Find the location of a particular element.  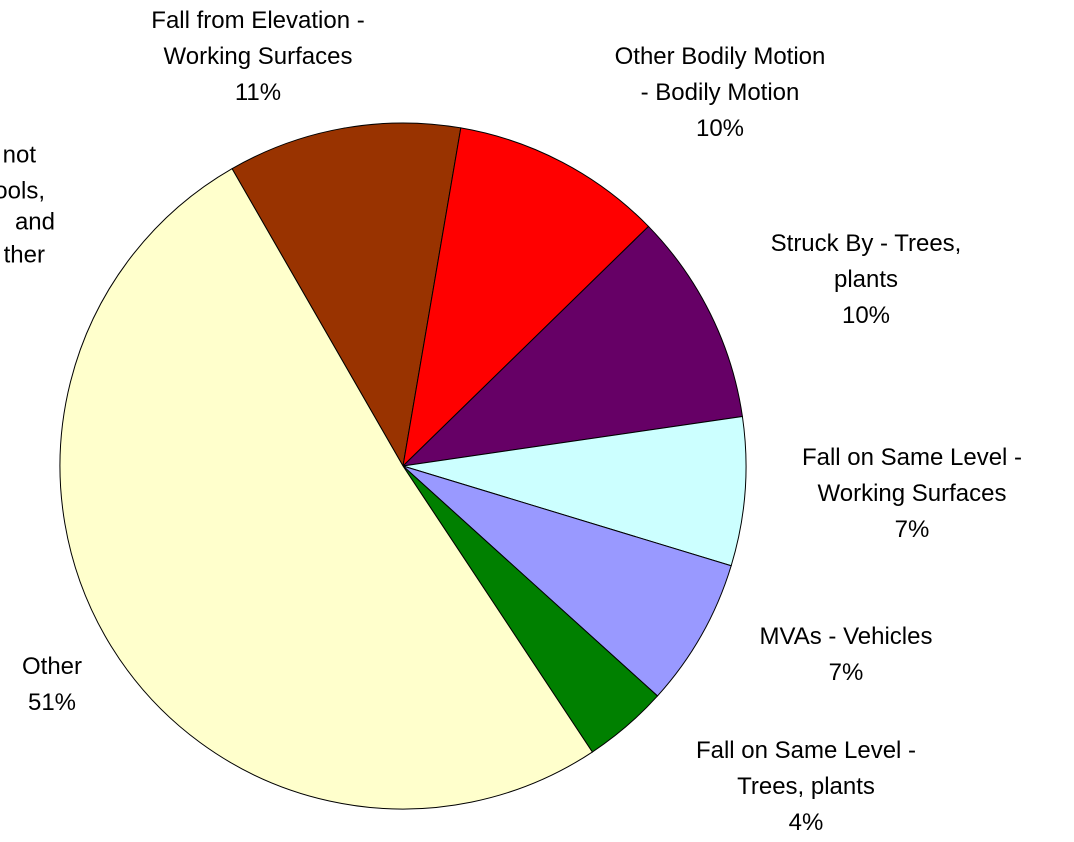

slice-name-line: - Bodily Motion is located at coordinates (720, 92).